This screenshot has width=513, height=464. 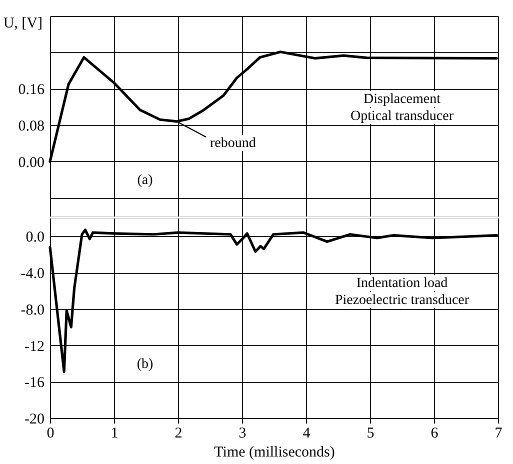 I want to click on y-tick-label: -20, so click(x=34, y=420).